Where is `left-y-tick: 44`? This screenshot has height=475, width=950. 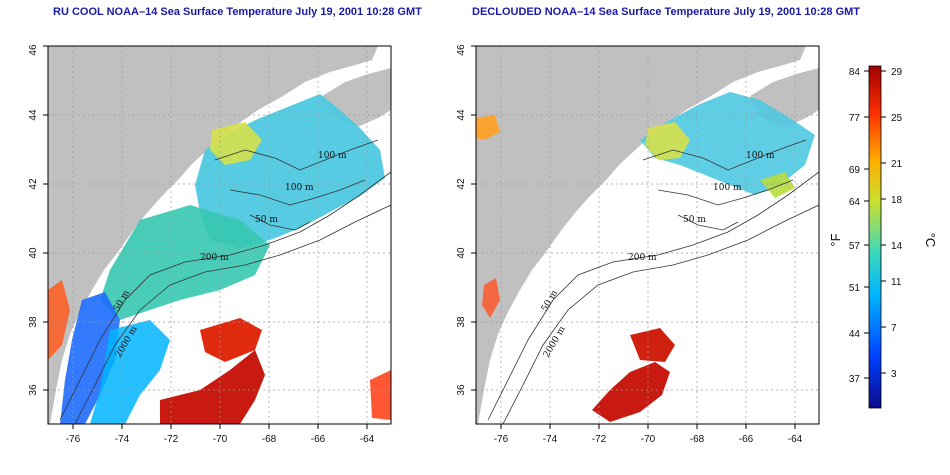 left-y-tick: 44 is located at coordinates (33, 115).